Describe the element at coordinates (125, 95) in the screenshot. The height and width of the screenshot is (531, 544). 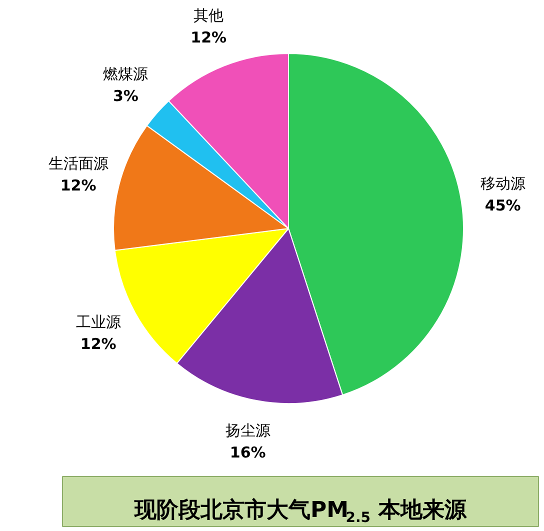
I see `data-label: 3%` at that location.